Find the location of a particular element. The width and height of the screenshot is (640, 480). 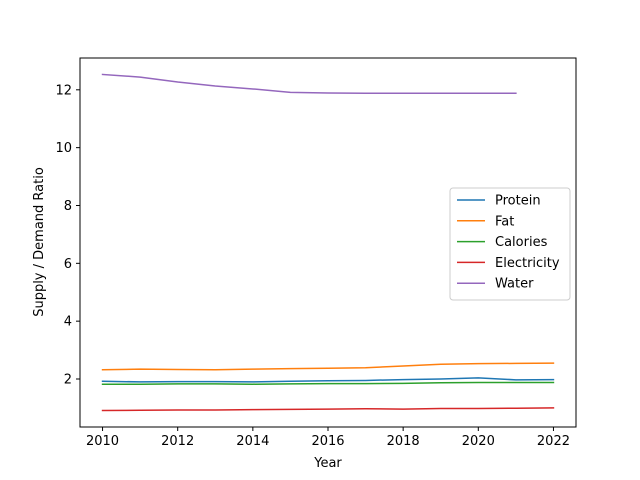

y-tick-label: 2 is located at coordinates (68, 379).